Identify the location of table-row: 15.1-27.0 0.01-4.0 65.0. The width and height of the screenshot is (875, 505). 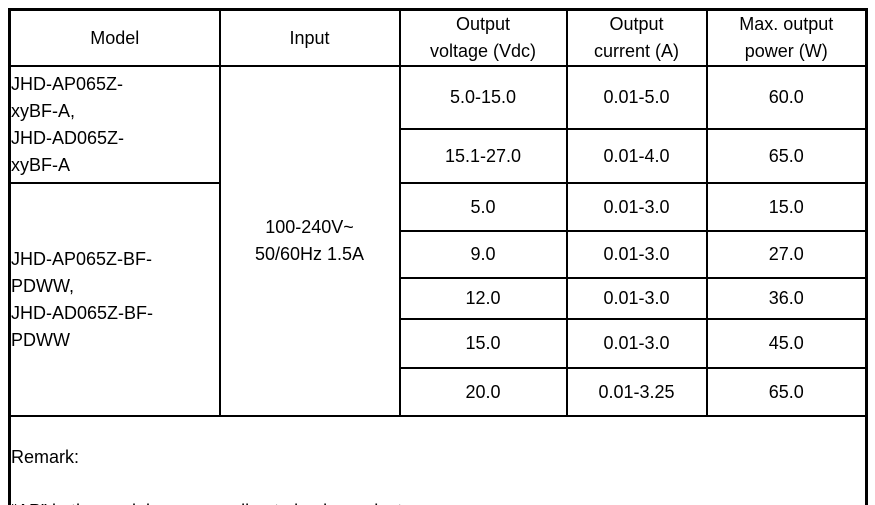
(439, 156).